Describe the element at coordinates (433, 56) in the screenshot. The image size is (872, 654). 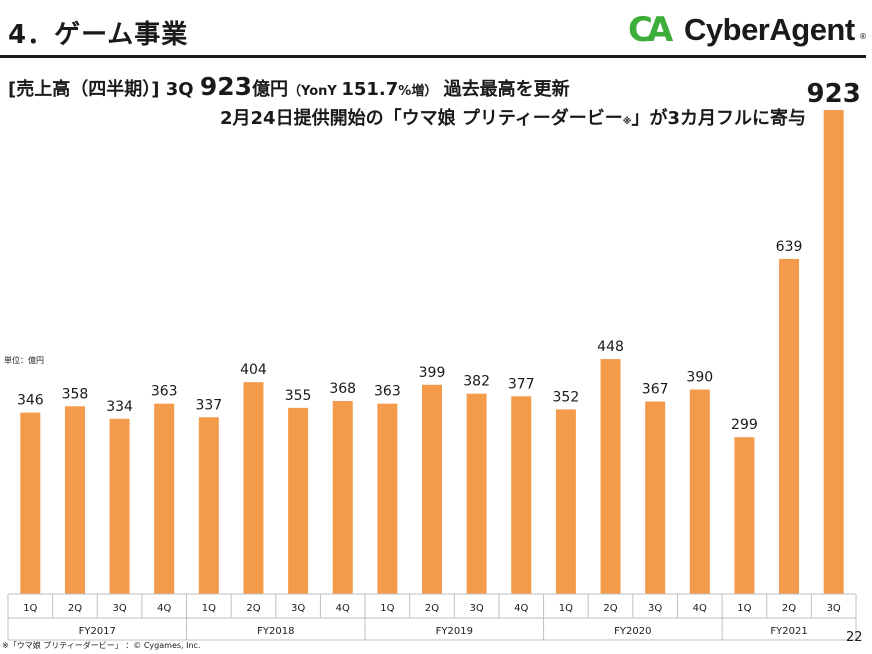
I see `title-divider` at that location.